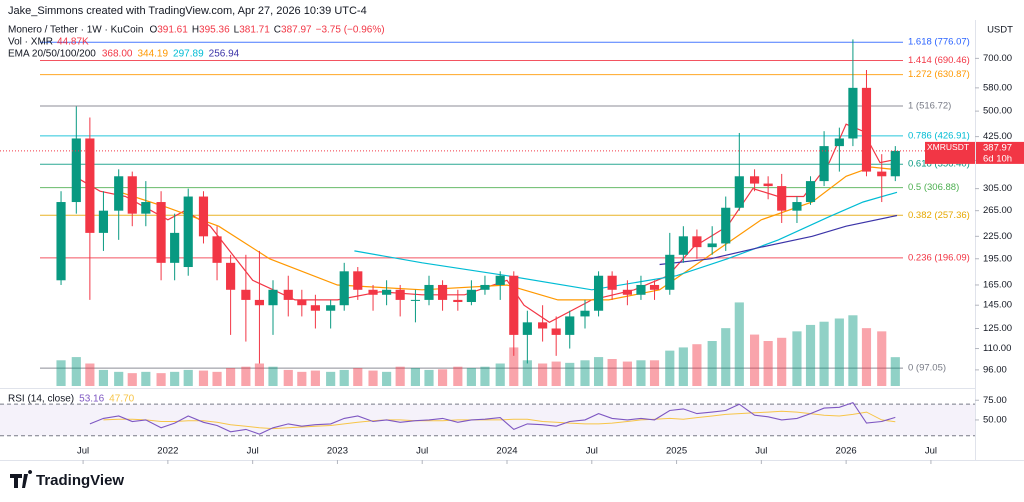 The image size is (1024, 502). I want to click on symbol: Monero / Tether · 1W · KuCoin, so click(75, 30).